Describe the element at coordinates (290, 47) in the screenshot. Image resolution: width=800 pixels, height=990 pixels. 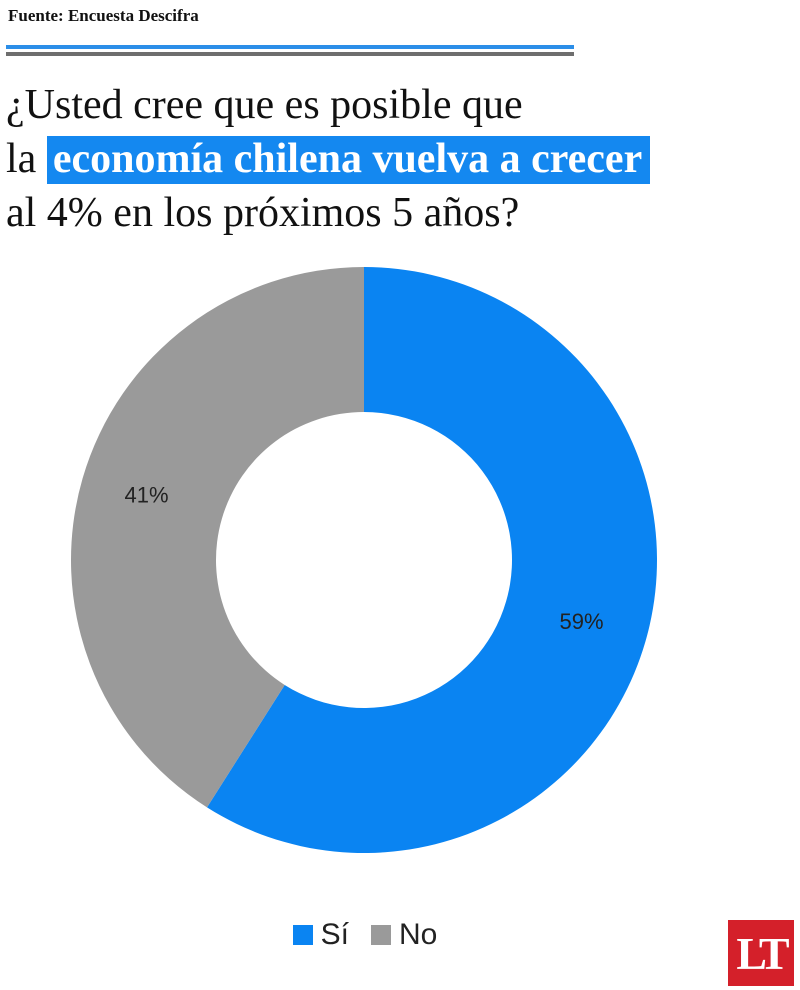
I see `header-rule-blue` at that location.